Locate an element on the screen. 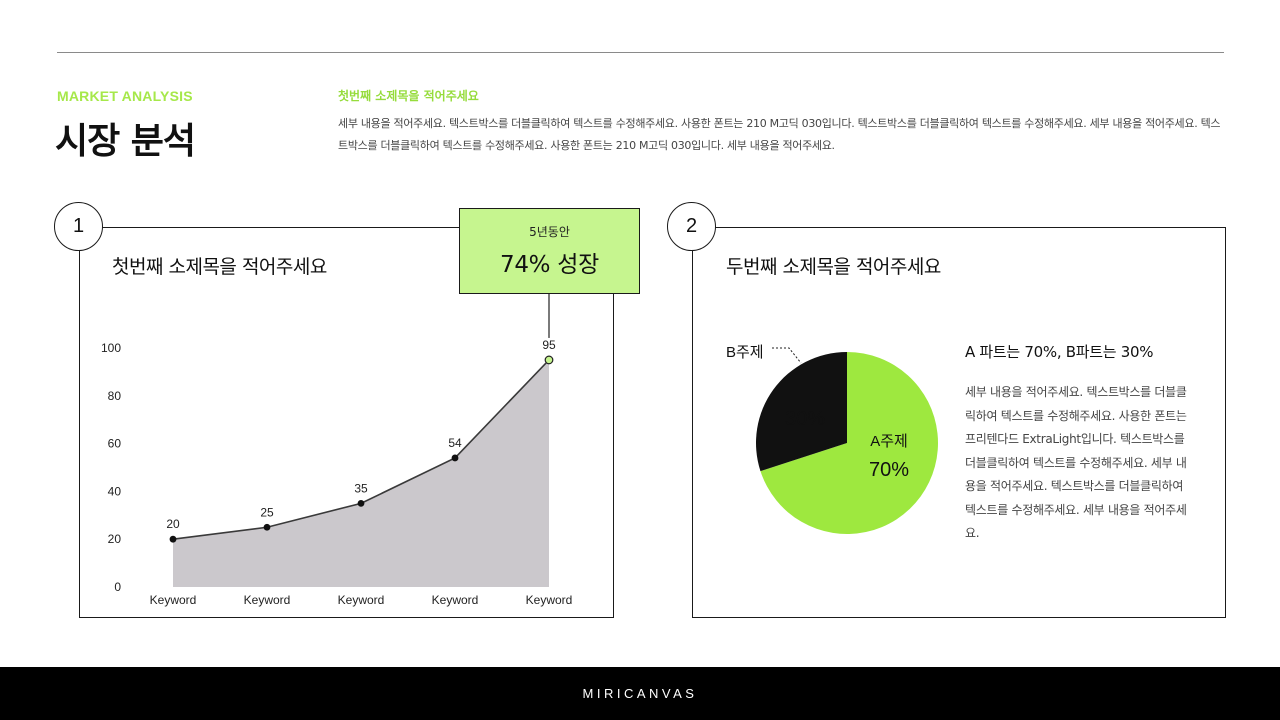  footer-brand: MIRICANVAS is located at coordinates (640, 693).